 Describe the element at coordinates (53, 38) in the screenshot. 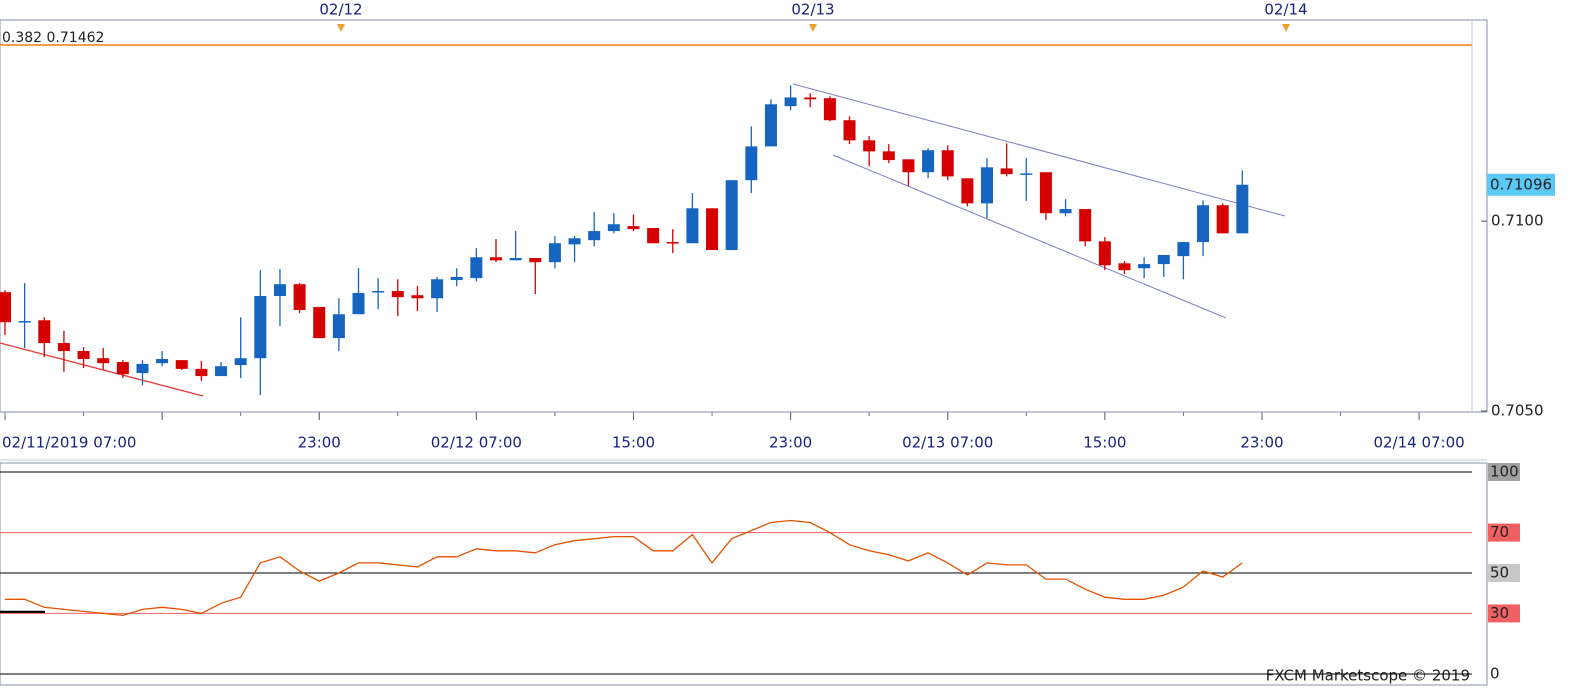

I see `fib-label: 0.382 0.71462` at that location.